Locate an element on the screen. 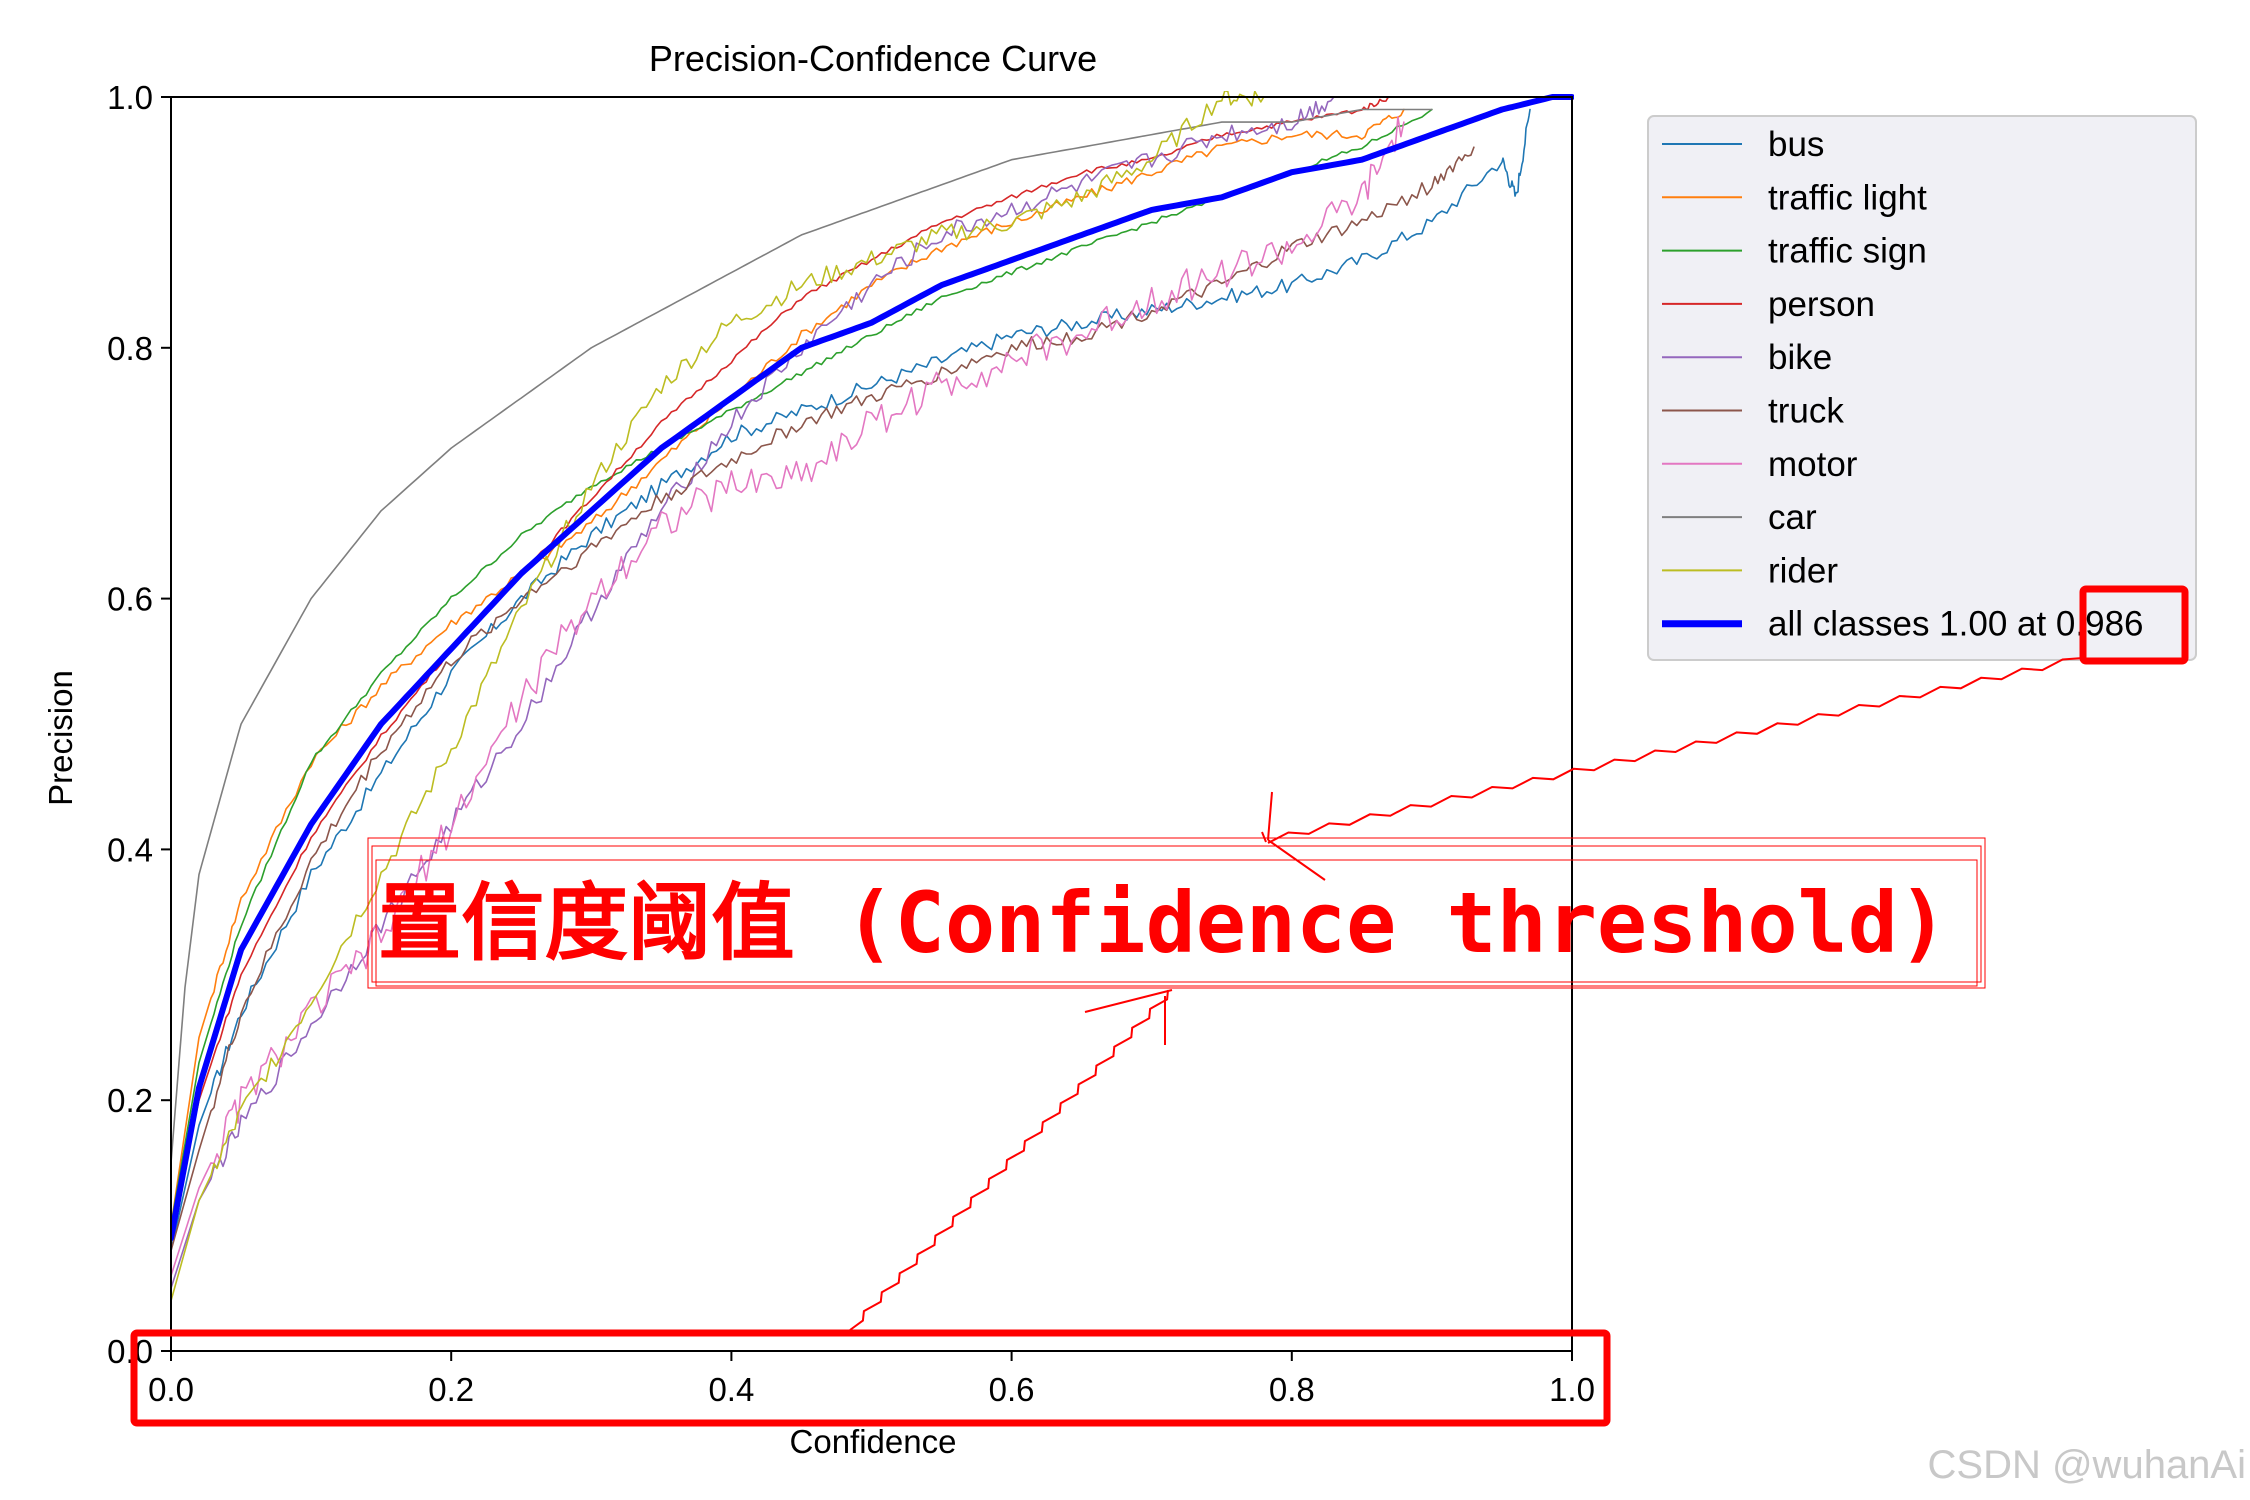 This screenshot has width=2250, height=1500. x-tick-label: 0.0 is located at coordinates (171, 1389).